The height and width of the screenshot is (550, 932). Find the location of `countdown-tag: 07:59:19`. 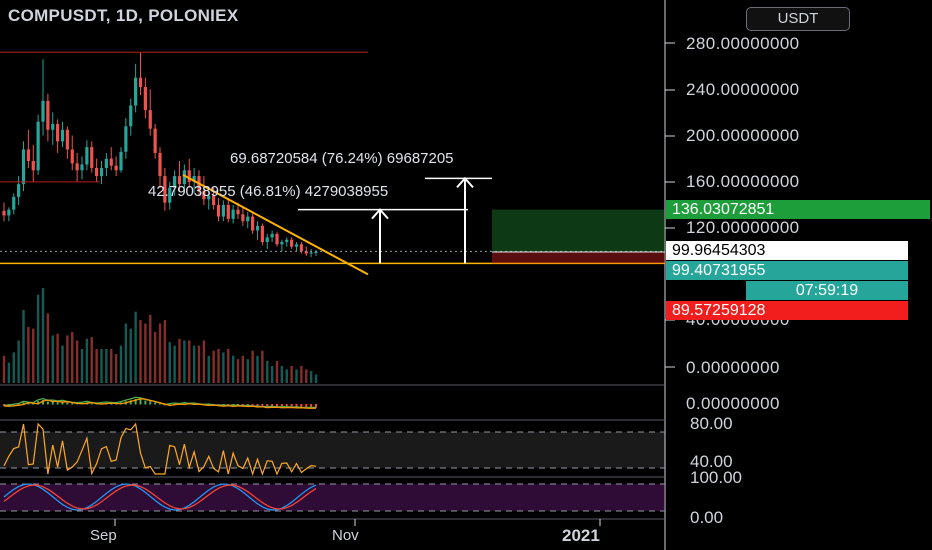

countdown-tag: 07:59:19 is located at coordinates (827, 290).